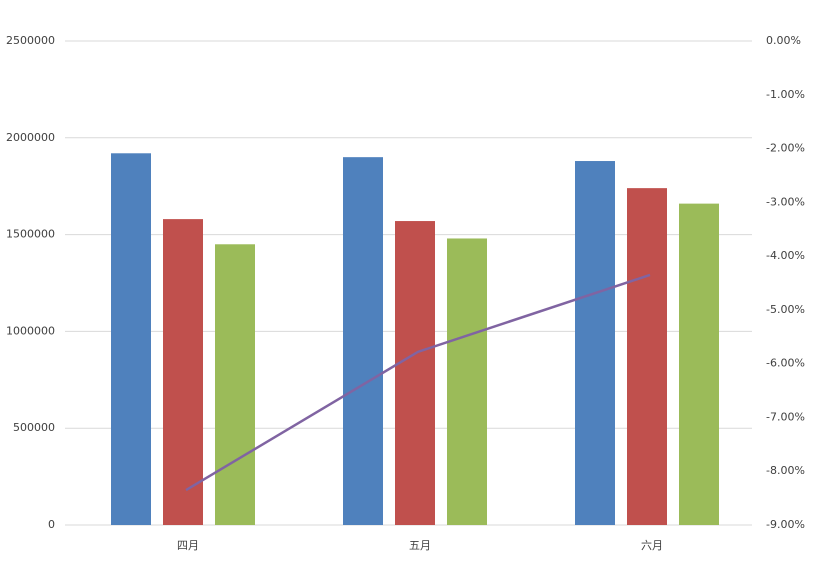 The image size is (820, 586). I want to click on y2-tick-label: -1.00%, so click(785, 94).